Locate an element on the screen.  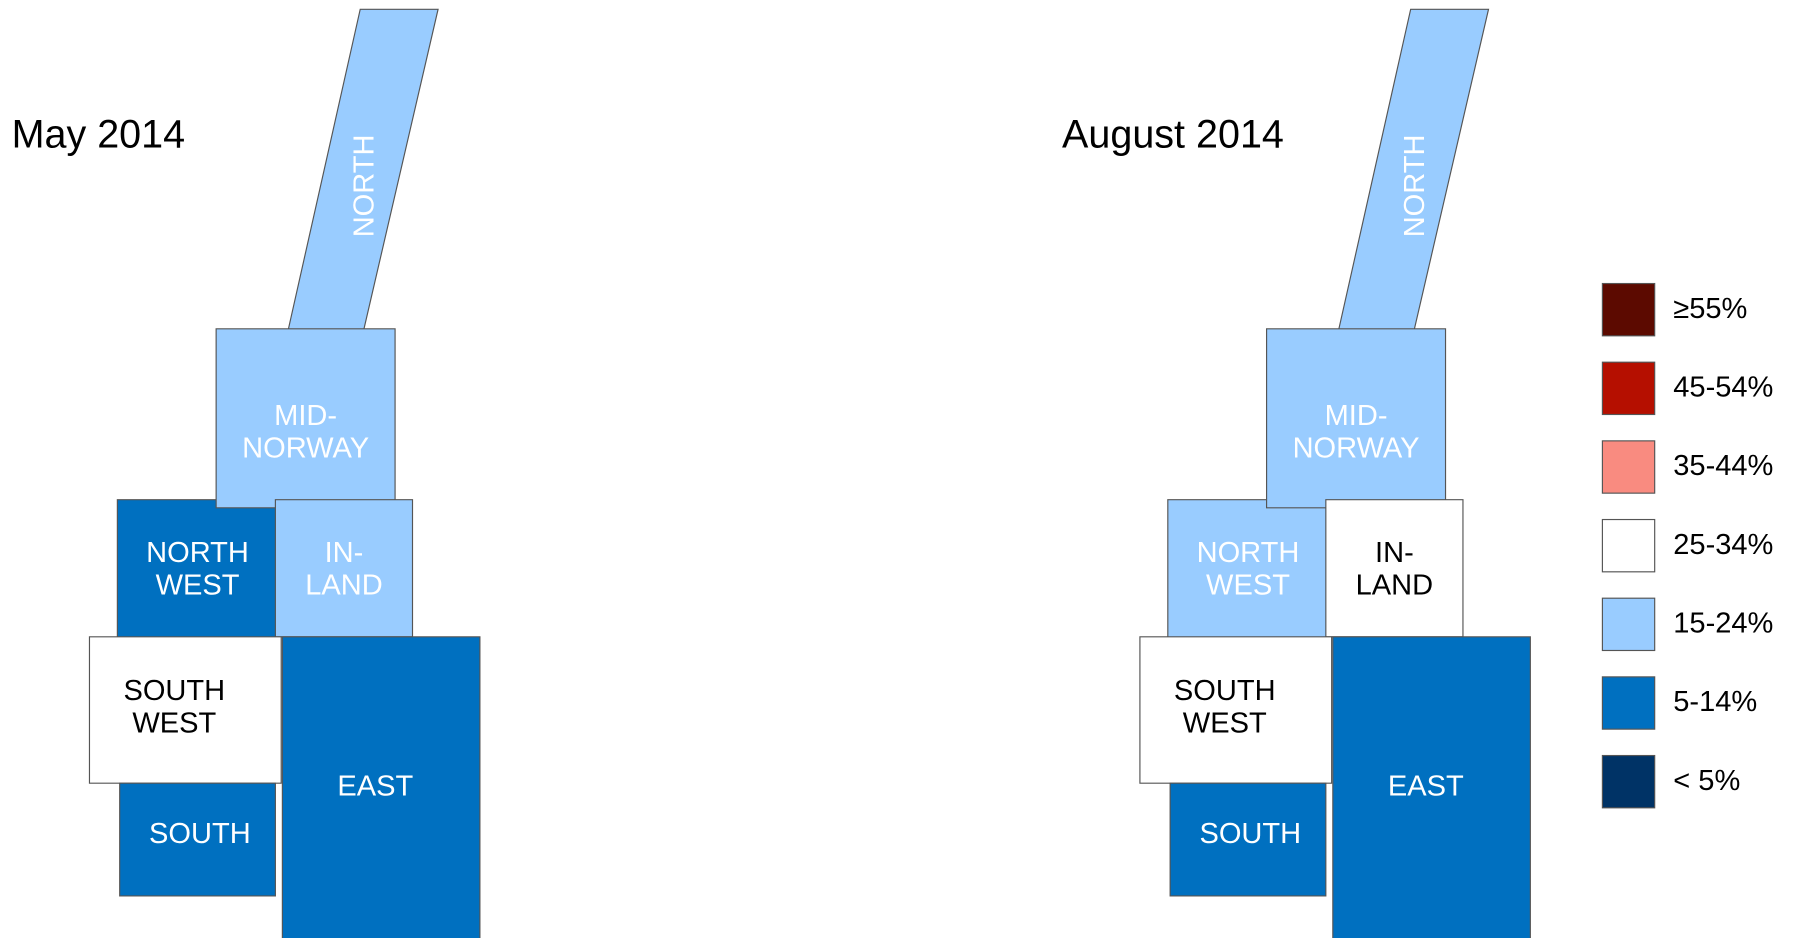
legend-label: 5-14% is located at coordinates (1715, 702).